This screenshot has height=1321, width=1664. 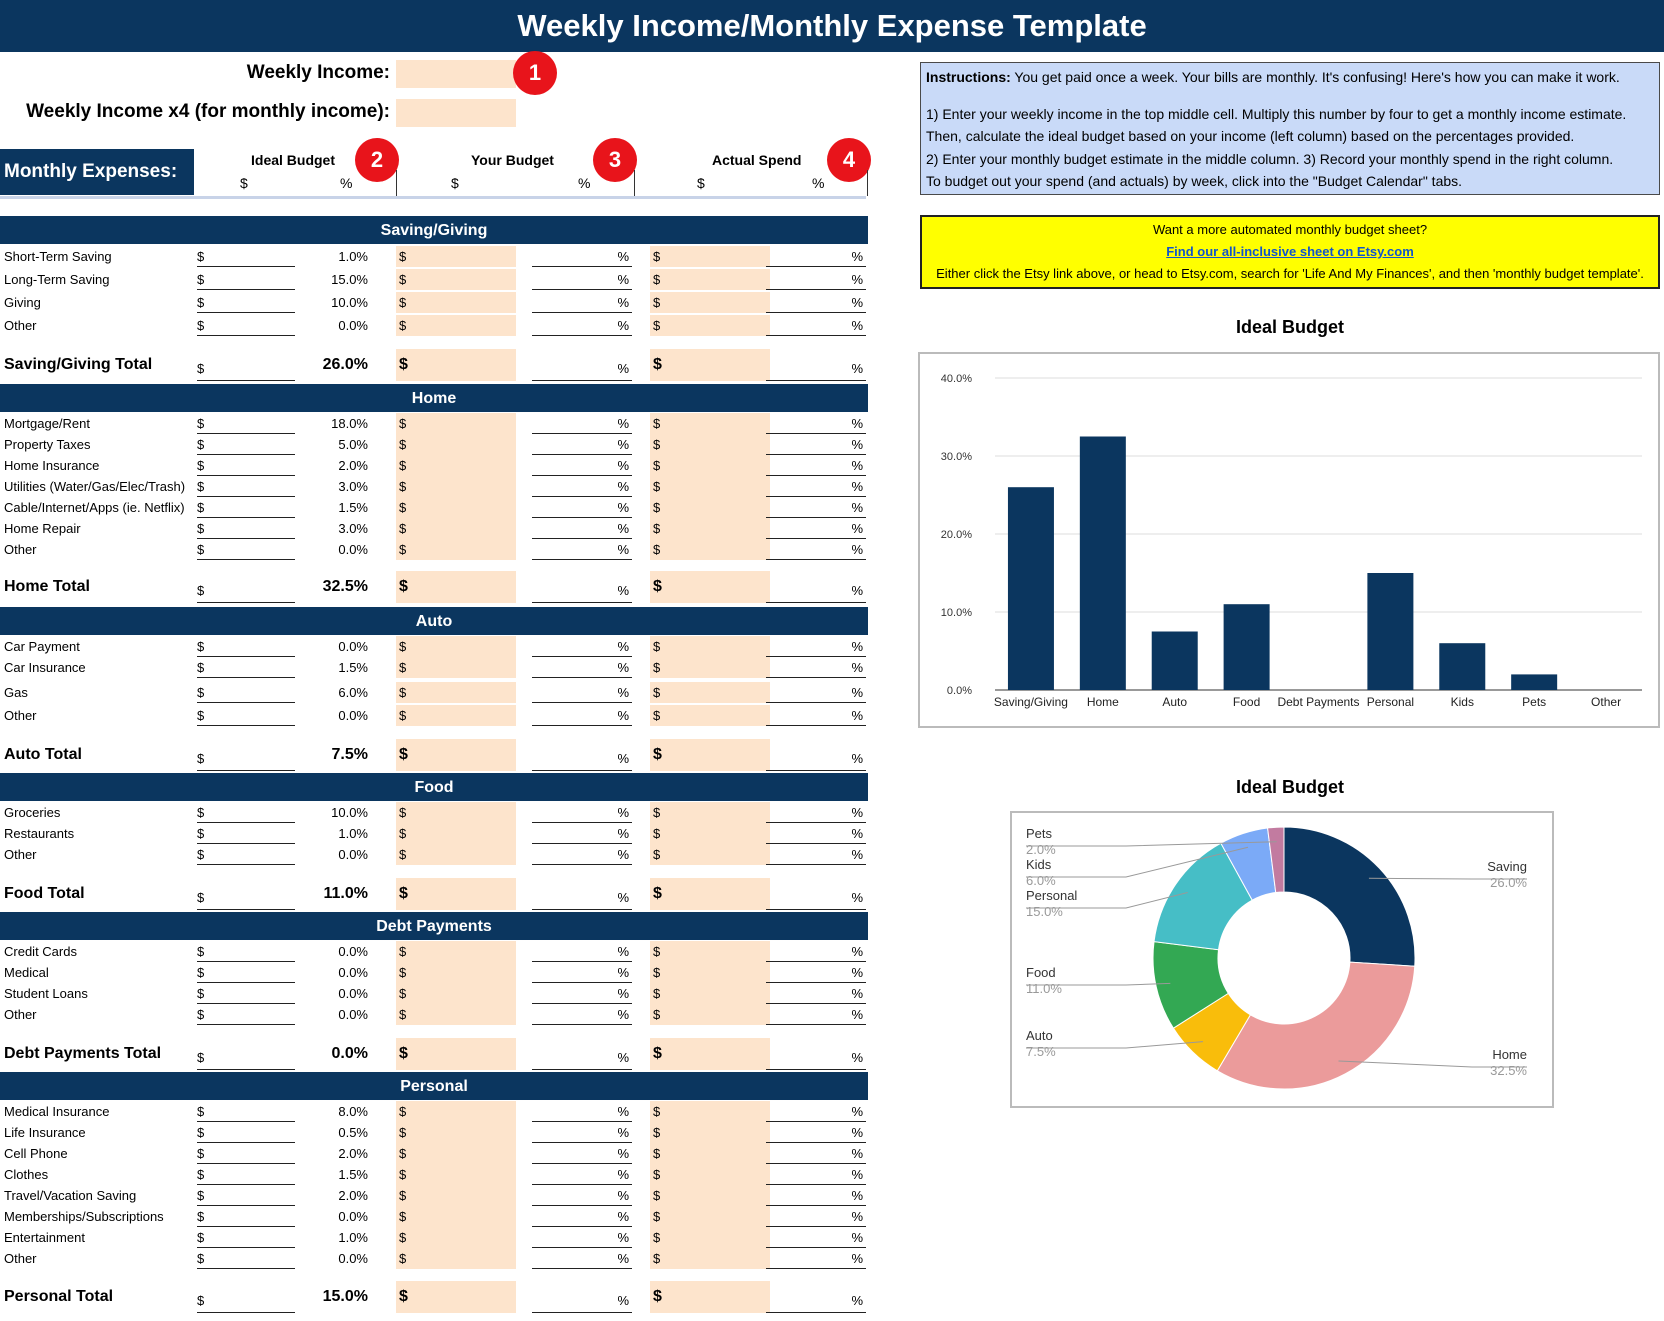 What do you see at coordinates (456, 74) in the screenshot?
I see `weekly-income-input` at bounding box center [456, 74].